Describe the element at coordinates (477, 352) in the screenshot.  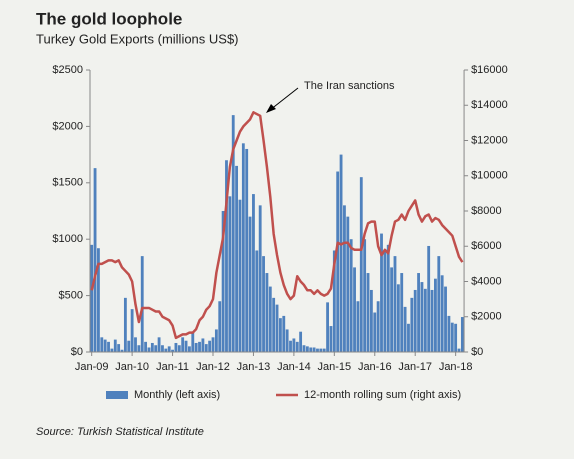
I see `y2-tick-label: $0` at that location.